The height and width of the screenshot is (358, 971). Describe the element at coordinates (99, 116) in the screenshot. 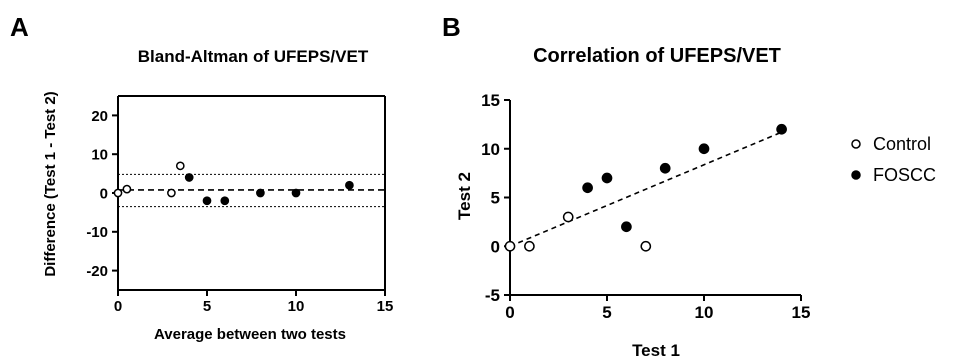

I see `chart-a-y-tick-label: 20` at that location.